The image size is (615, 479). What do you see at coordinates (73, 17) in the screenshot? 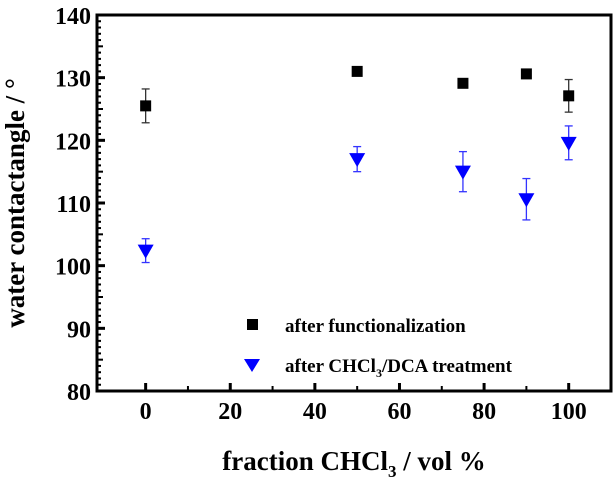
I see `y-tick-label: 140` at bounding box center [73, 17].